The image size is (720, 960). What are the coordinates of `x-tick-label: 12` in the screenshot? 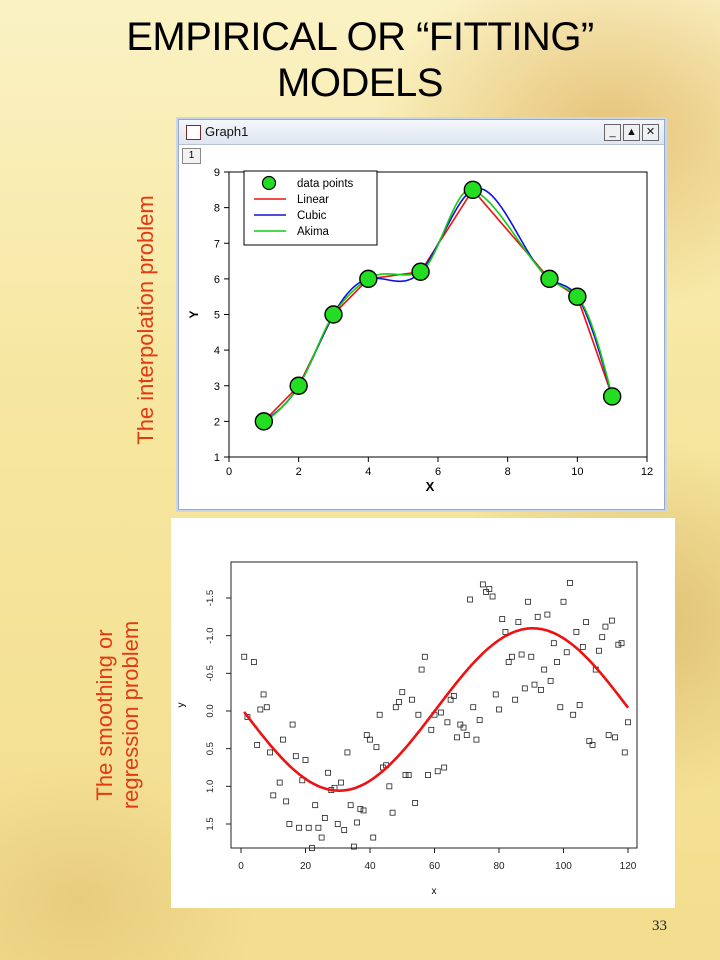 It's located at (647, 472).